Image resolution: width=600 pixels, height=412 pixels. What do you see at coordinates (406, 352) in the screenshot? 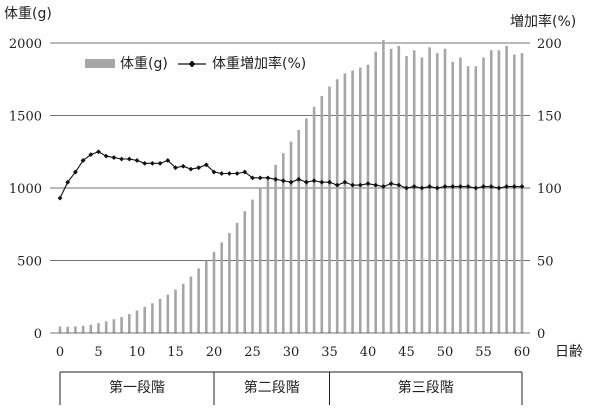
I see `x-tick-label: 45` at bounding box center [406, 352].